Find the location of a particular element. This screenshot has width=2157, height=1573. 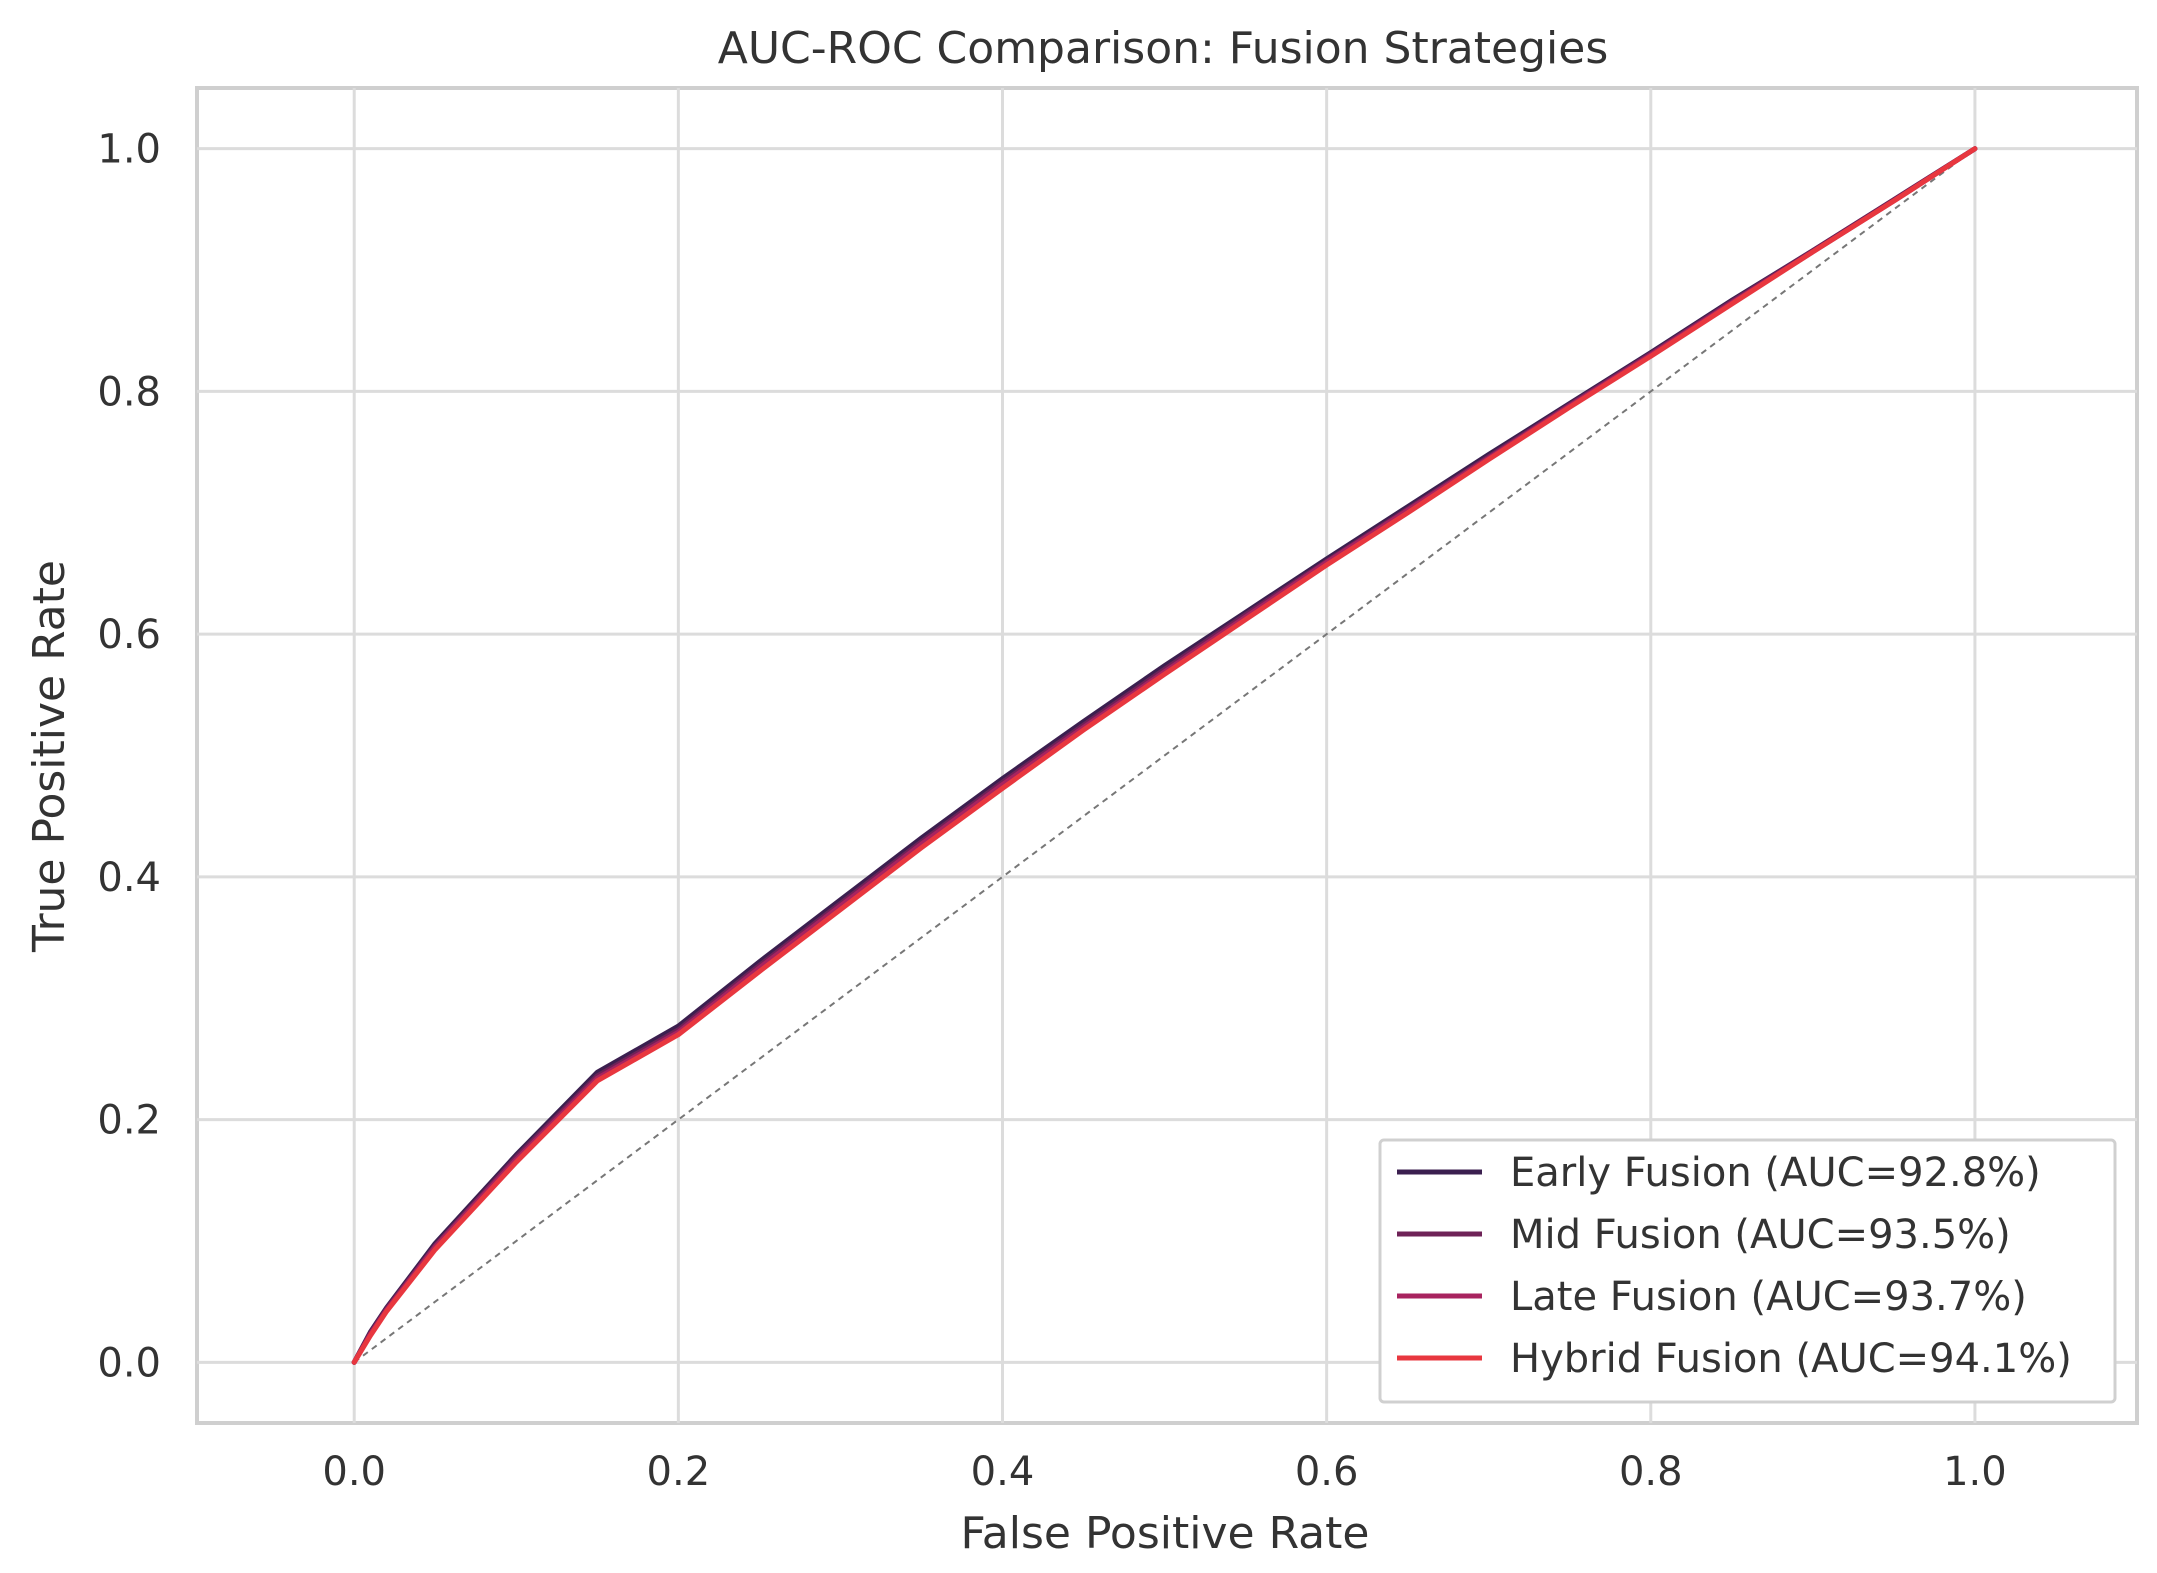

legend-label: Early Fusion (AUC=92.8%) is located at coordinates (1775, 1173).